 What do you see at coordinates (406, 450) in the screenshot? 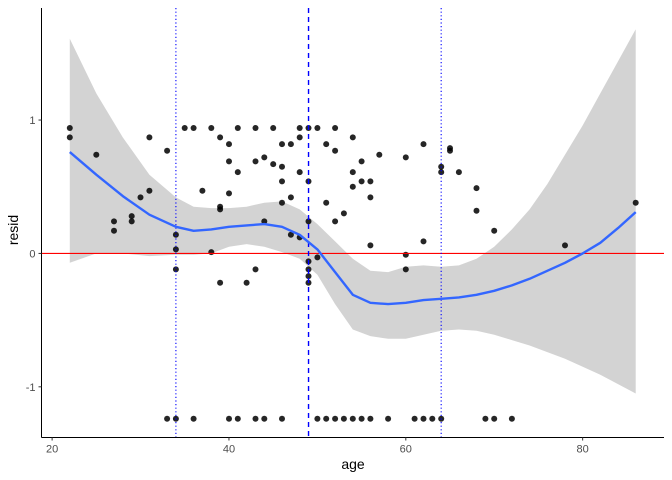
I see `x-tick-label: 60` at bounding box center [406, 450].